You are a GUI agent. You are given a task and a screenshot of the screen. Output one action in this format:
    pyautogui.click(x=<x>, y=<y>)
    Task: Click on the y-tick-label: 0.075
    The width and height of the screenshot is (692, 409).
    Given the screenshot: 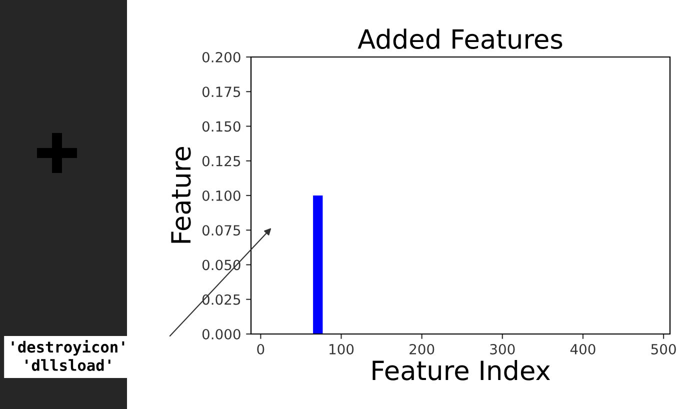 What is the action you would take?
    pyautogui.click(x=221, y=230)
    